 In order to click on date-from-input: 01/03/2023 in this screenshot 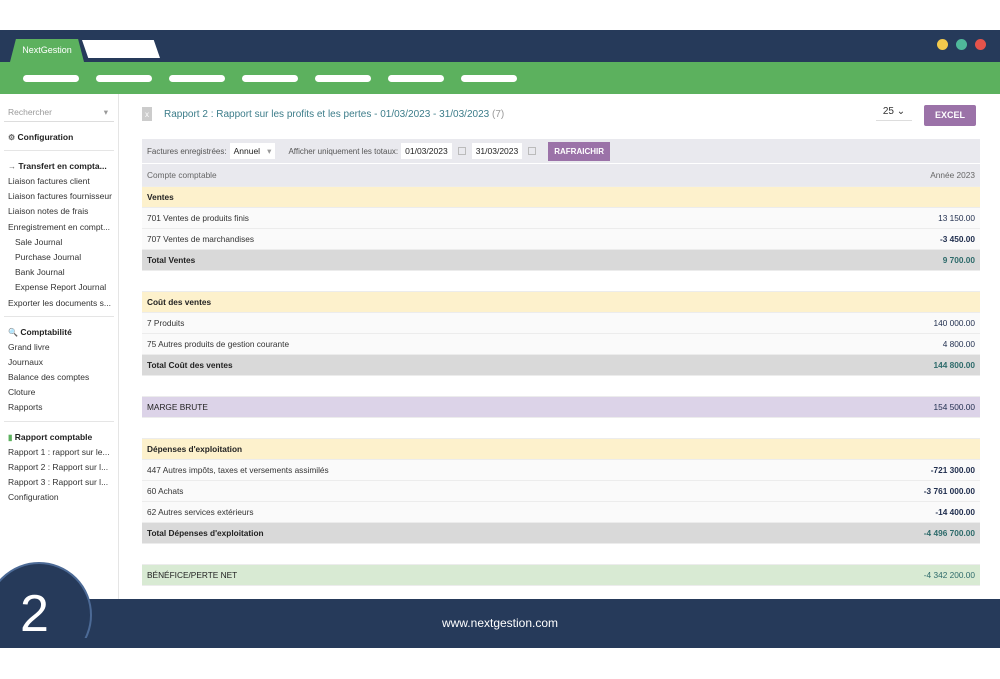, I will do `click(426, 151)`.